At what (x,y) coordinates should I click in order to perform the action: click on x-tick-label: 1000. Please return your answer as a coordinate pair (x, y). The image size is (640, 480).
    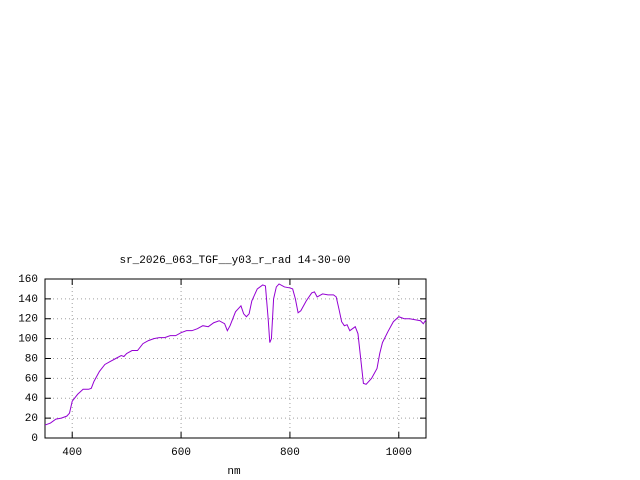
    Looking at the image, I should click on (399, 453).